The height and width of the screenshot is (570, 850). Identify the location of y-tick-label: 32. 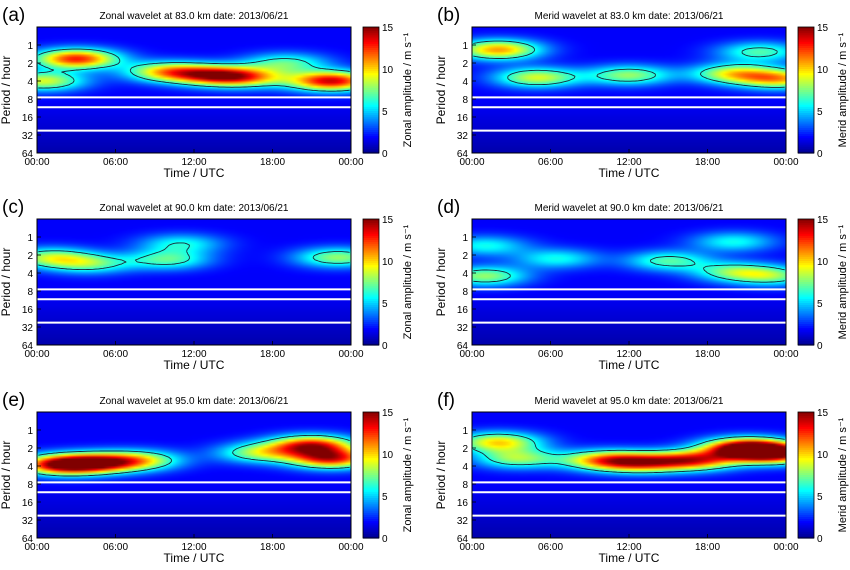
(463, 136).